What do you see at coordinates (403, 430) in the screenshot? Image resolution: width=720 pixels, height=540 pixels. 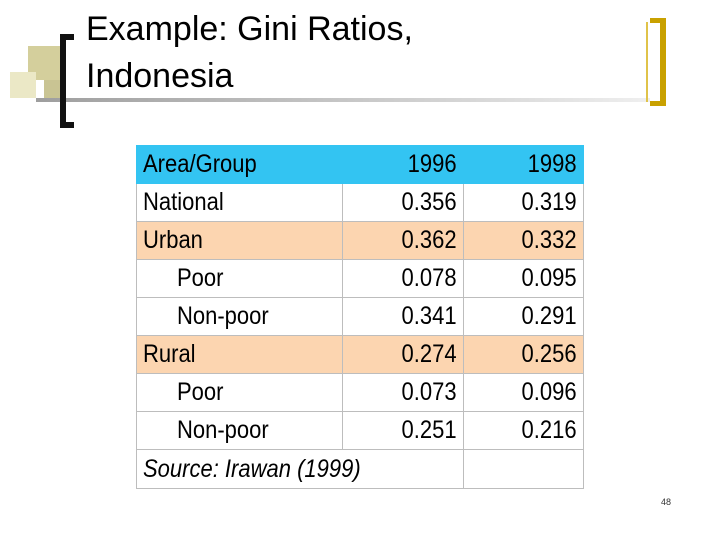 I see `value-1996: 0.251` at bounding box center [403, 430].